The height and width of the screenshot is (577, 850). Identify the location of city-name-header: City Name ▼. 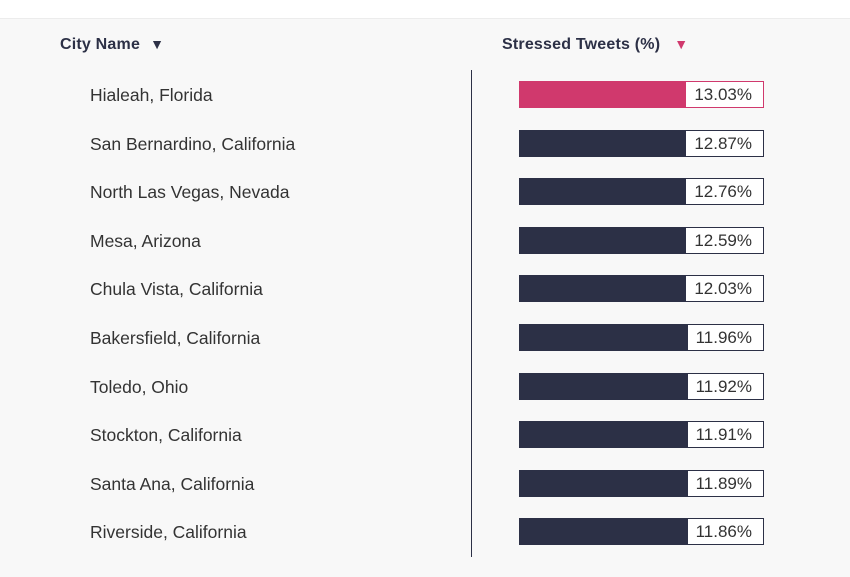
(112, 45).